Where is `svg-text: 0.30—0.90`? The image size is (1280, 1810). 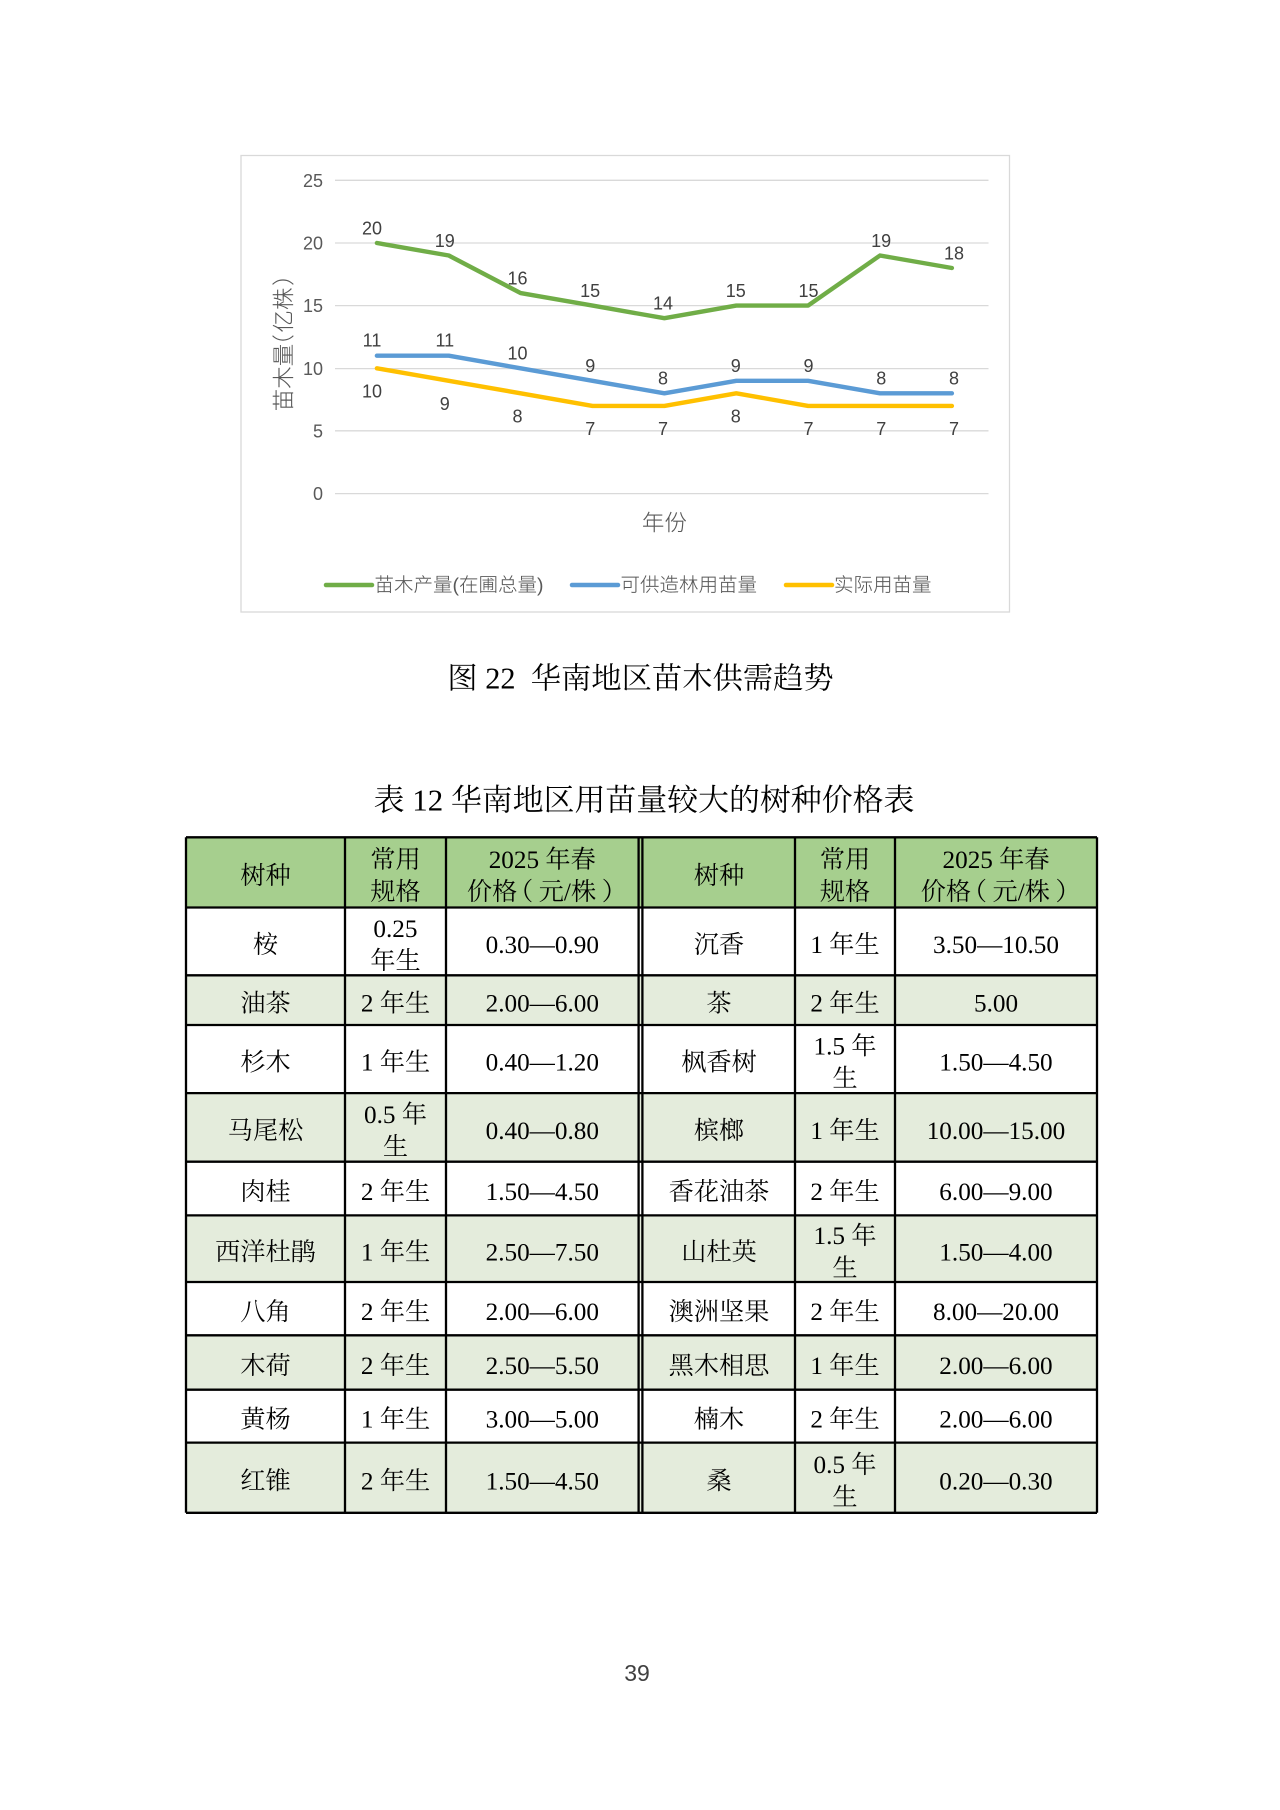 svg-text: 0.30—0.90 is located at coordinates (542, 945).